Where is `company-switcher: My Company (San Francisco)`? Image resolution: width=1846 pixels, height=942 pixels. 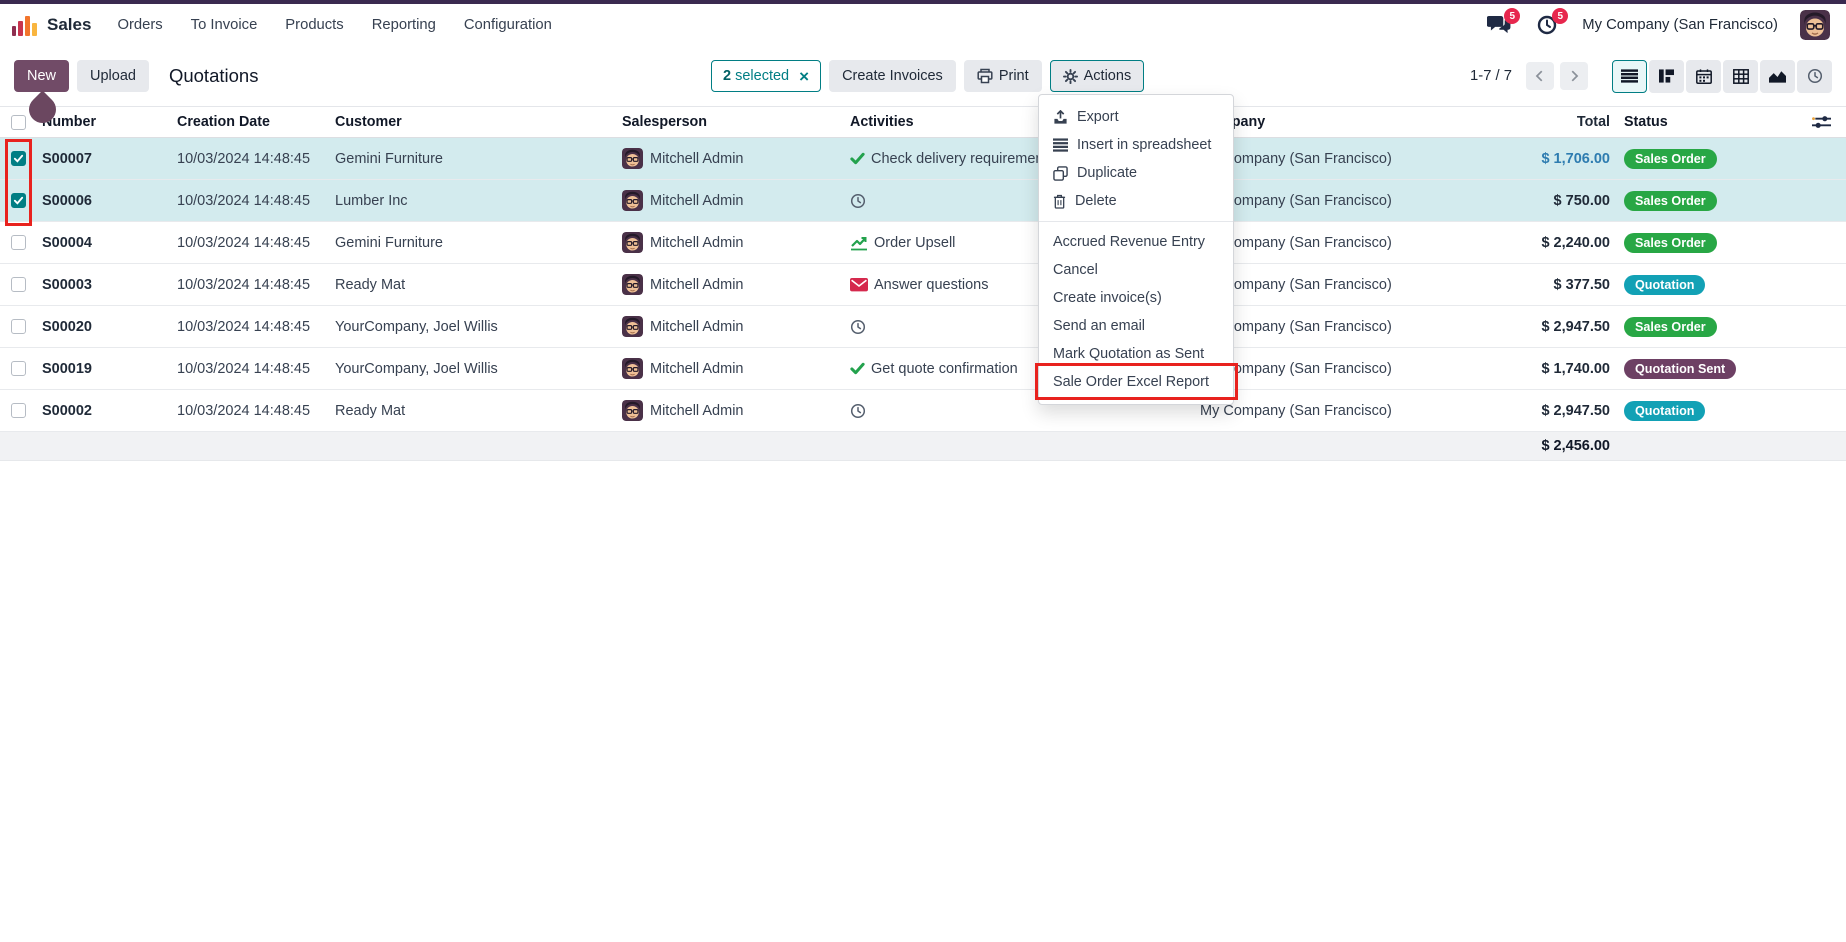
company-switcher: My Company (San Francisco) is located at coordinates (1680, 25).